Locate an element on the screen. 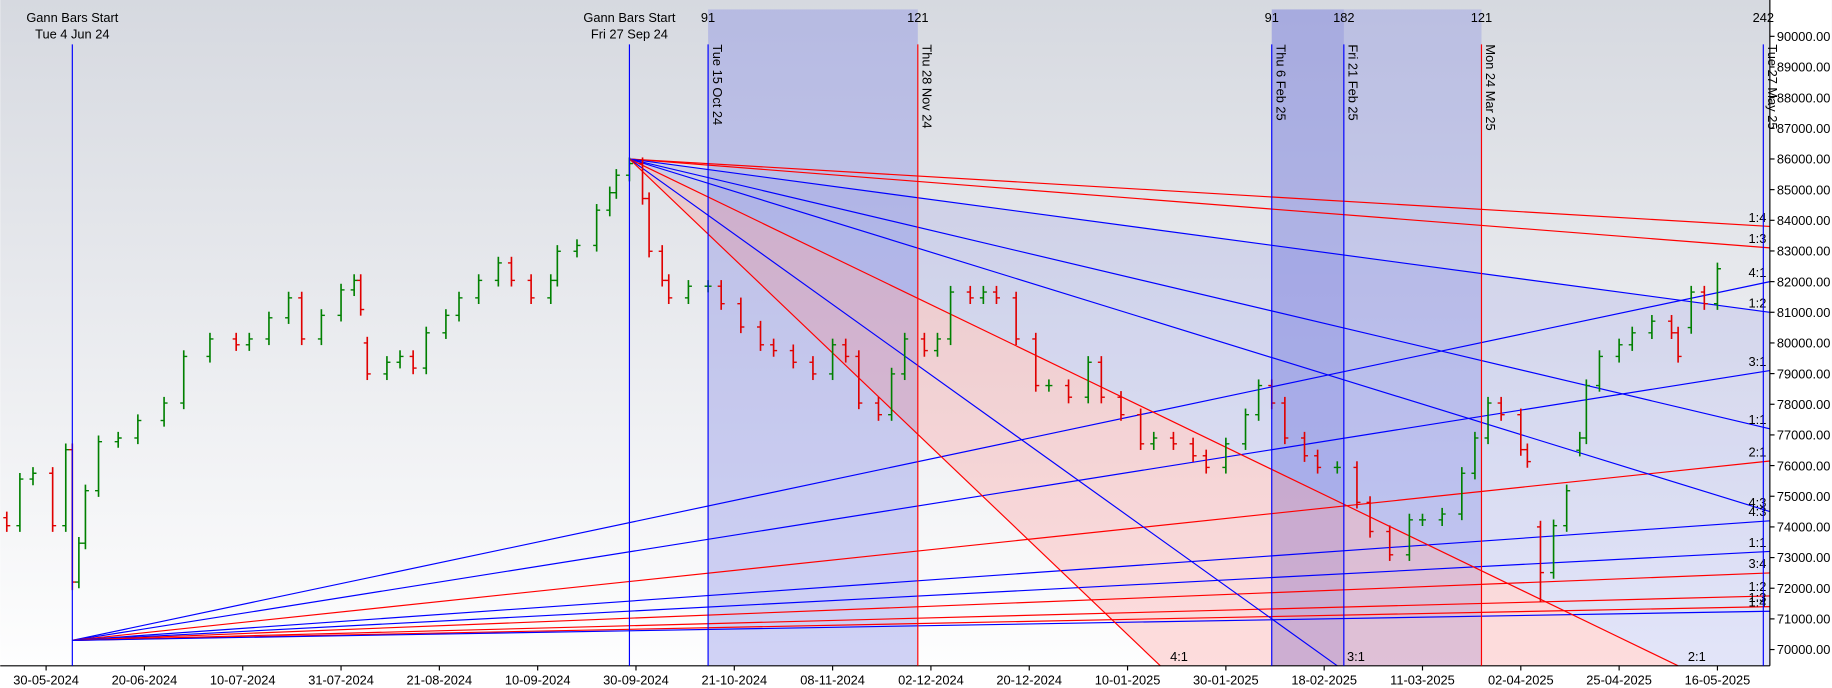  y-tick-label: 90000.00 is located at coordinates (1804, 36).